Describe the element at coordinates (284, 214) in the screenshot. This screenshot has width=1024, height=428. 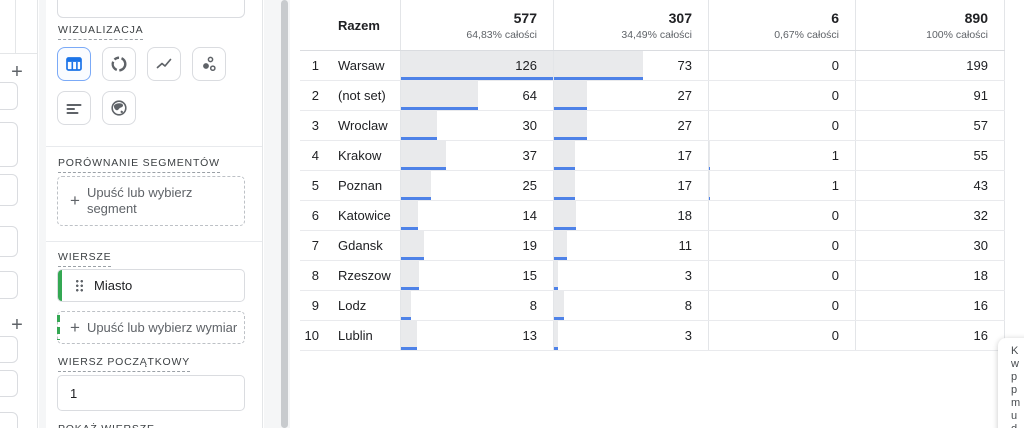
I see `panel-scrollbar` at that location.